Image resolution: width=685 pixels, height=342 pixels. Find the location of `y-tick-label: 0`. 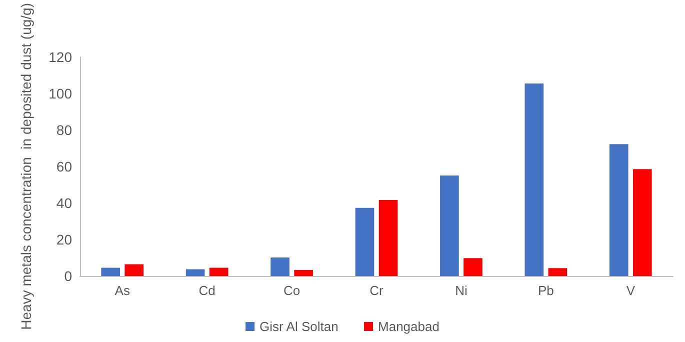

y-tick-label: 0 is located at coordinates (68, 276).